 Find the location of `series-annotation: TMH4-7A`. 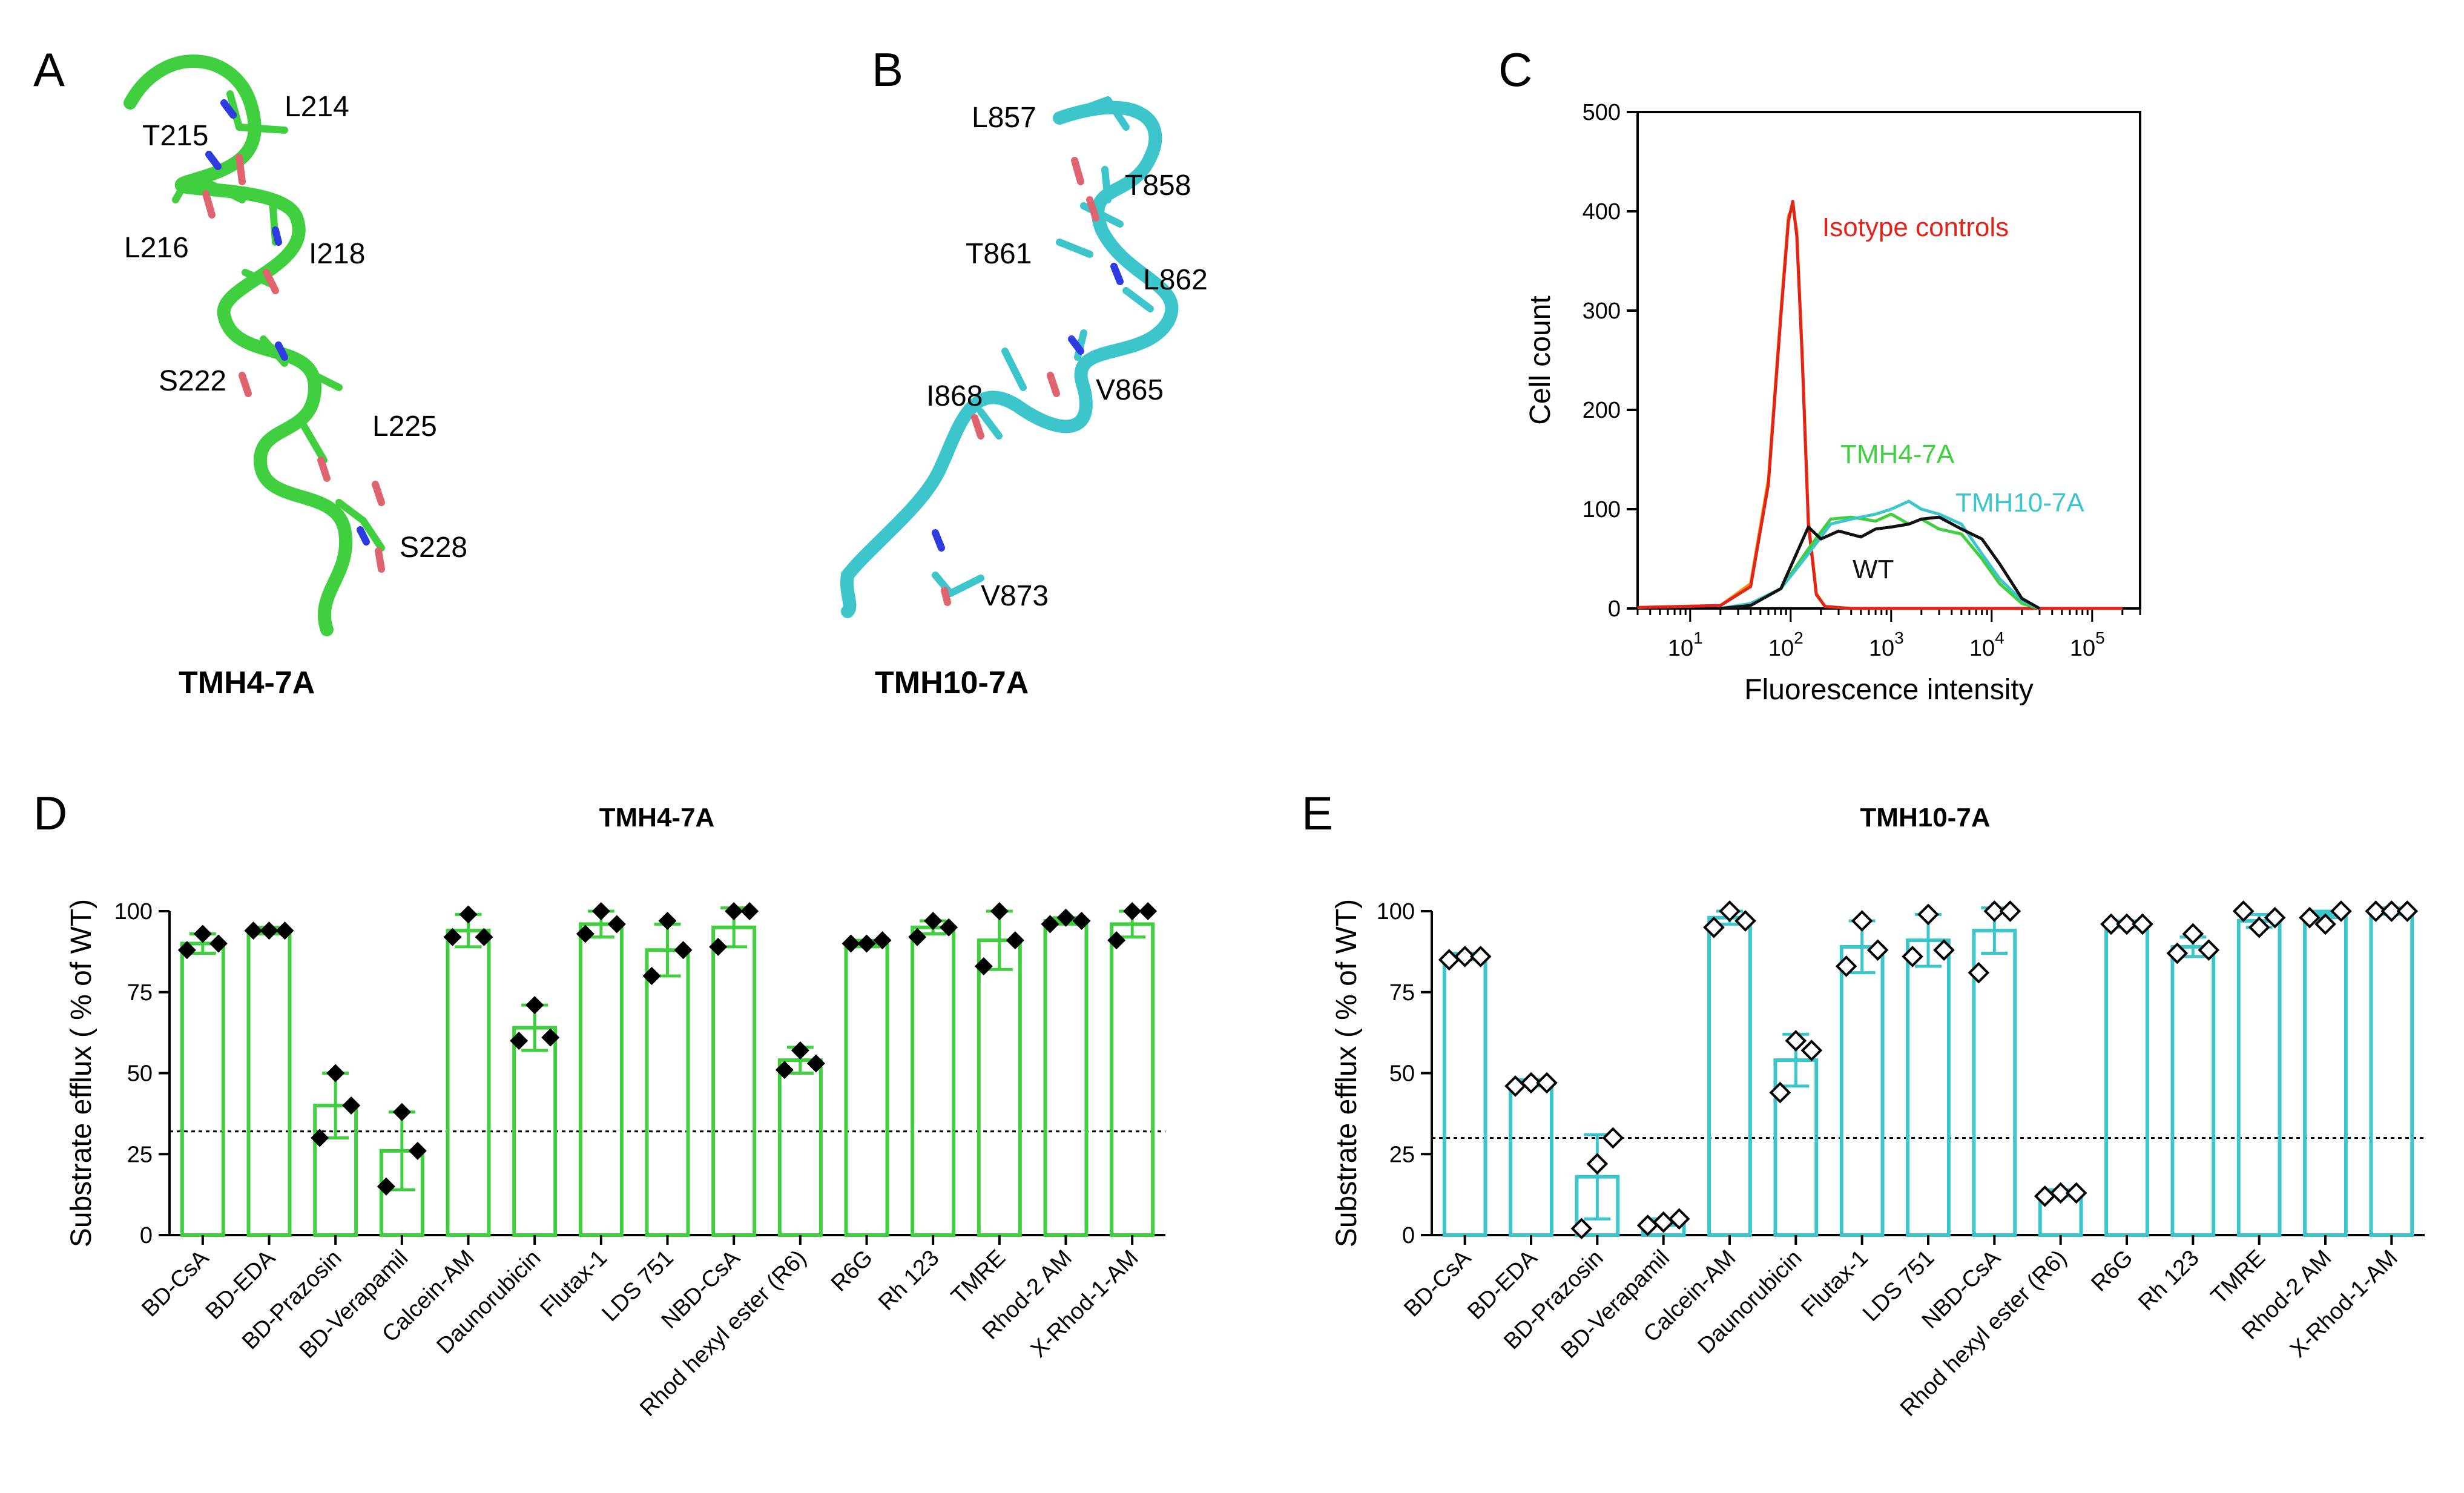

series-annotation: TMH4-7A is located at coordinates (1897, 454).